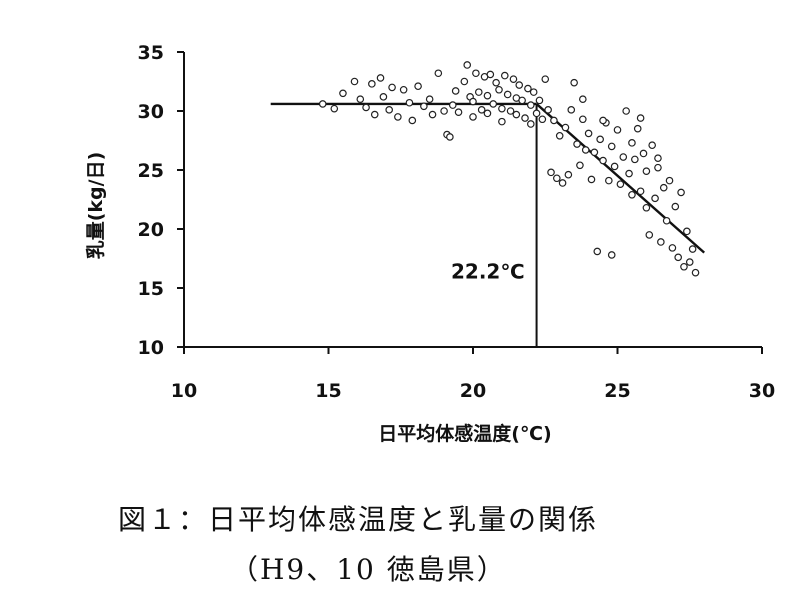  Describe the element at coordinates (473, 391) in the screenshot. I see `x-tick-label: 20` at that location.